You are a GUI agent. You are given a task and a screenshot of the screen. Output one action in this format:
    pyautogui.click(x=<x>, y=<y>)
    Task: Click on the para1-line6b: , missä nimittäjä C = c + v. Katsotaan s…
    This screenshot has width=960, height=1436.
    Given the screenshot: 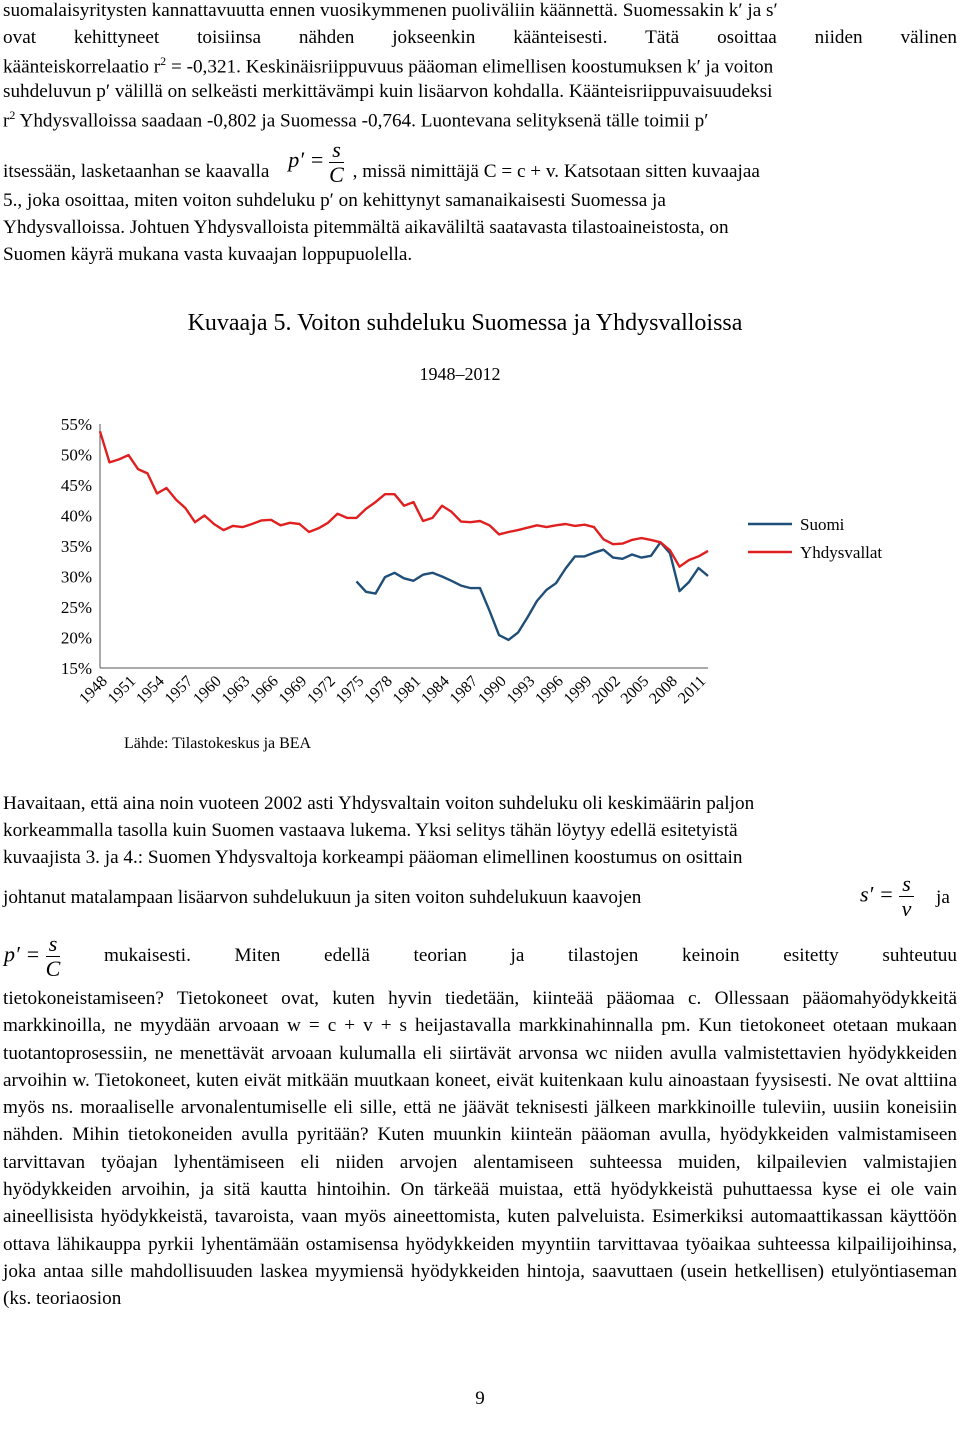 What is the action you would take?
    pyautogui.click(x=556, y=171)
    